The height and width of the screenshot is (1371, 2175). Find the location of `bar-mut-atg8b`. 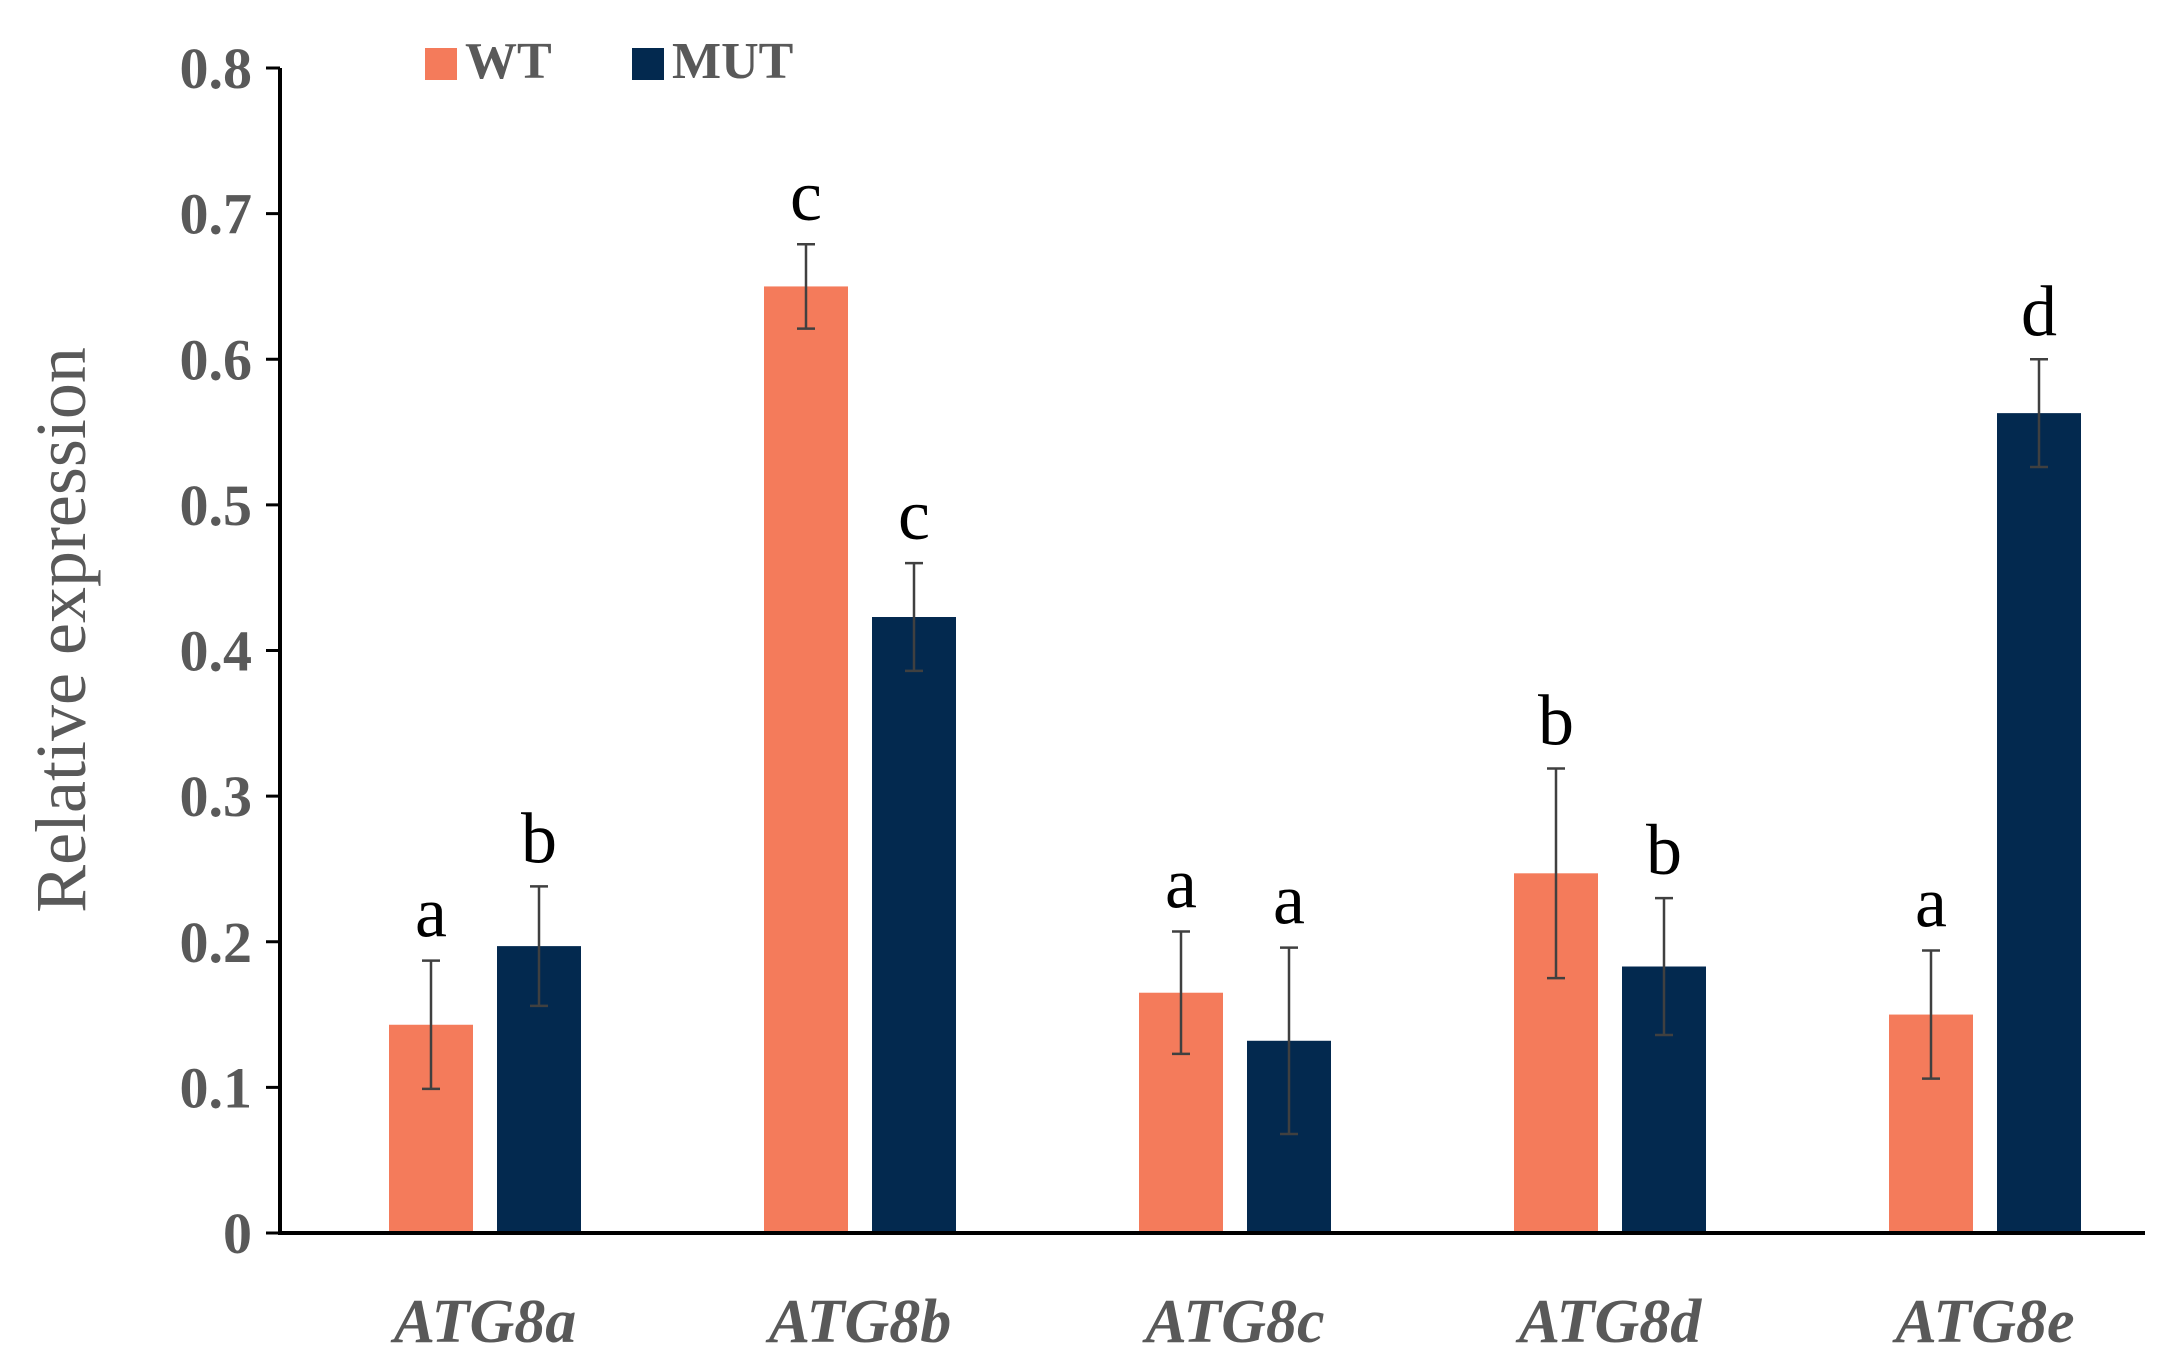

bar-mut-atg8b is located at coordinates (914, 925).